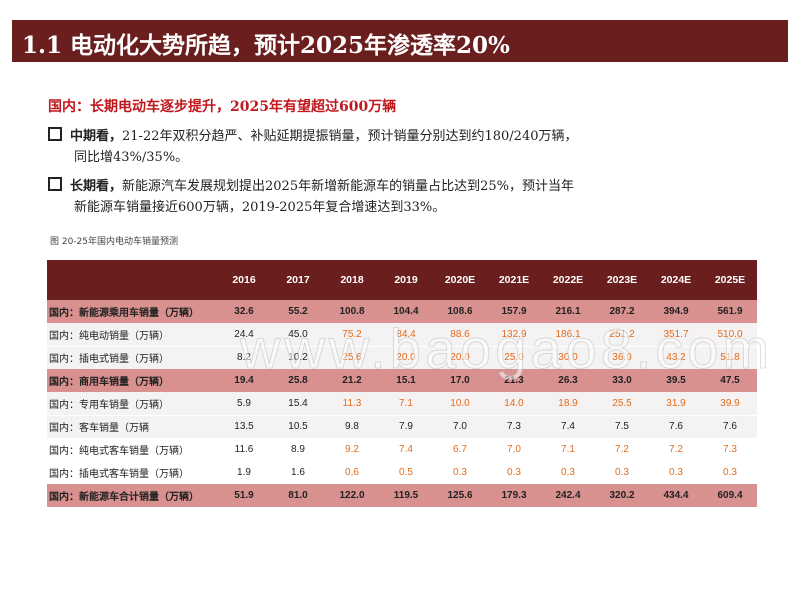 The image size is (800, 600). What do you see at coordinates (568, 280) in the screenshot?
I see `header-cell: 2022E` at bounding box center [568, 280].